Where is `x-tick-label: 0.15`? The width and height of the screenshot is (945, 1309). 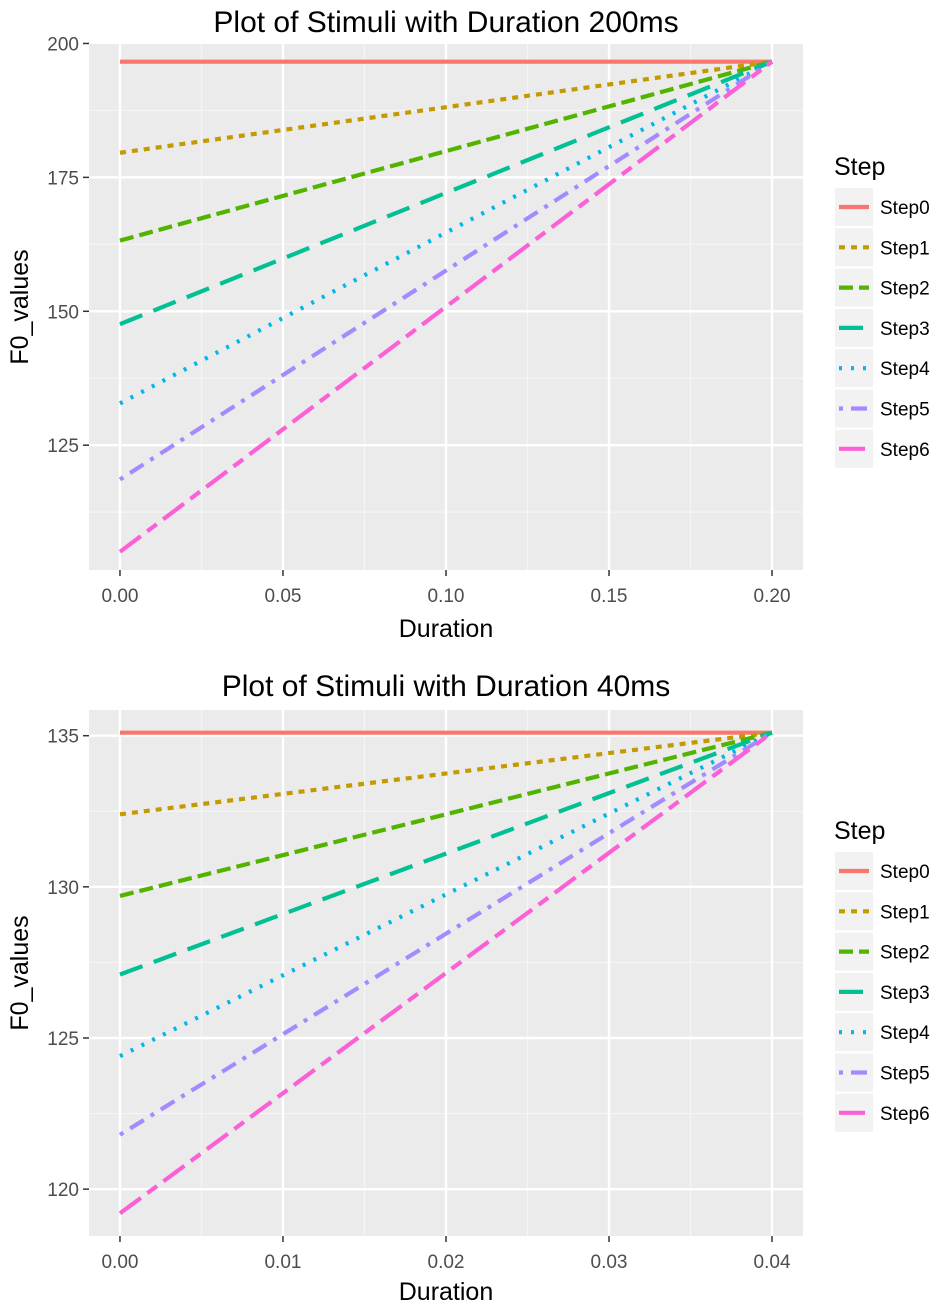
x-tick-label: 0.15 is located at coordinates (609, 596).